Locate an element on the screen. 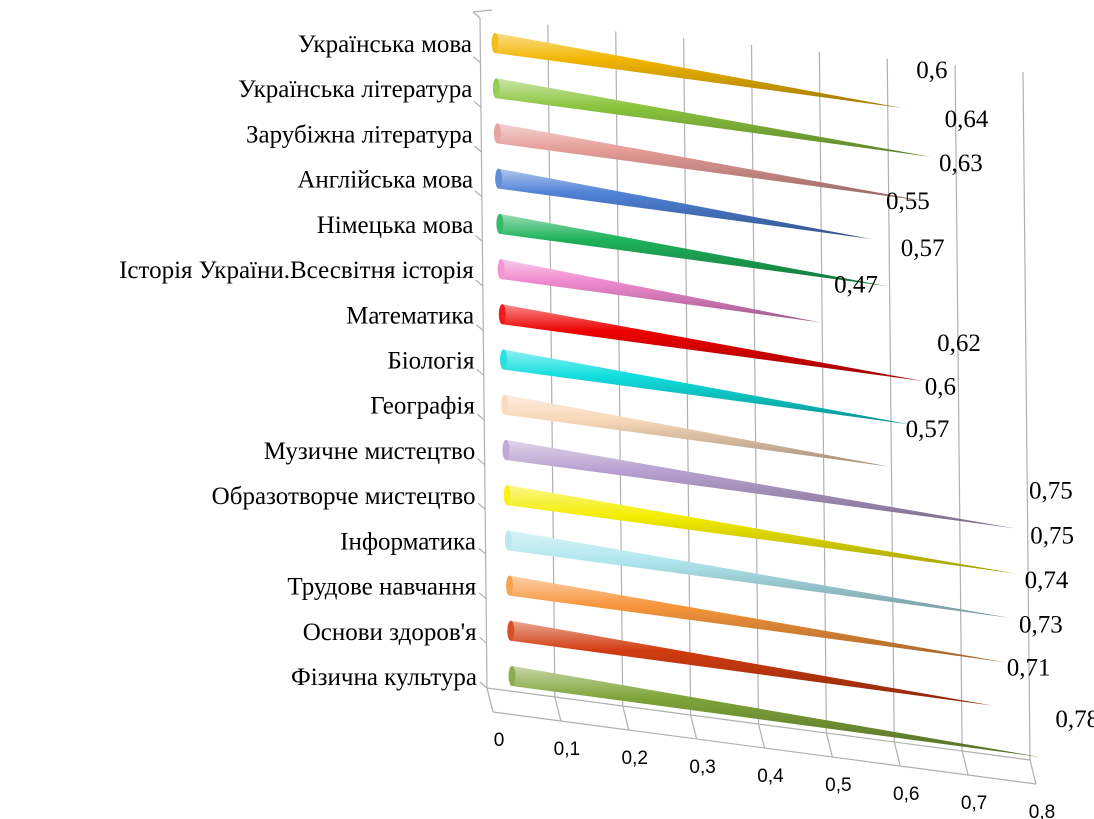 The image size is (1094, 819). x-tick-label: 0,8 is located at coordinates (1042, 810).